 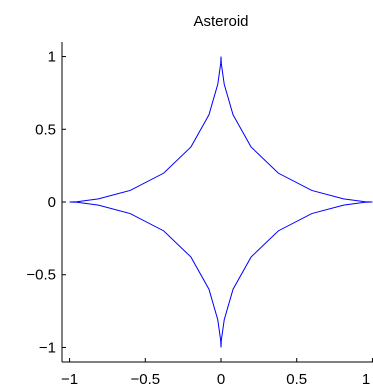 I want to click on x-tick-label: 0.5, so click(x=296, y=379).